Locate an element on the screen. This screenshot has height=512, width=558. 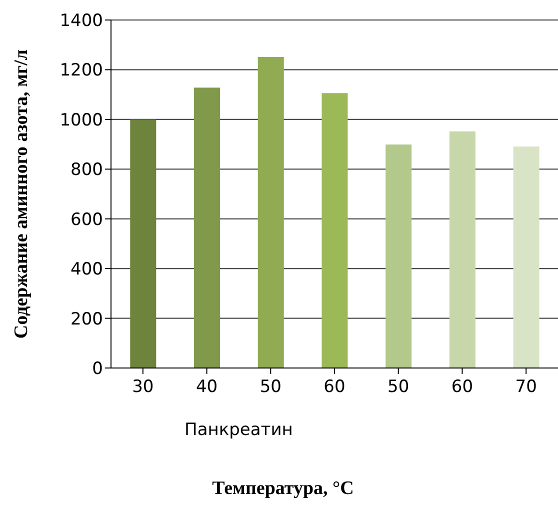
x-tick-label: 30 is located at coordinates (143, 387).